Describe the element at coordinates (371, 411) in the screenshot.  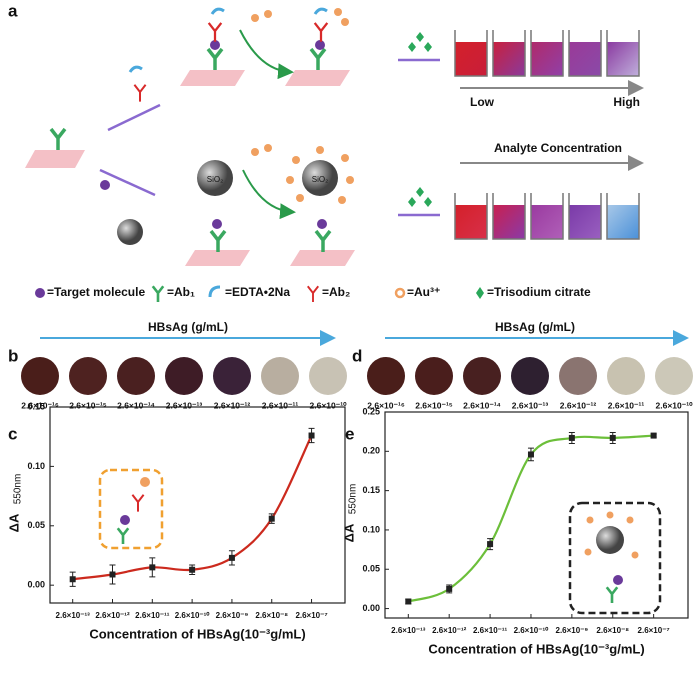
I see `y-tick-label: 0.25` at that location.